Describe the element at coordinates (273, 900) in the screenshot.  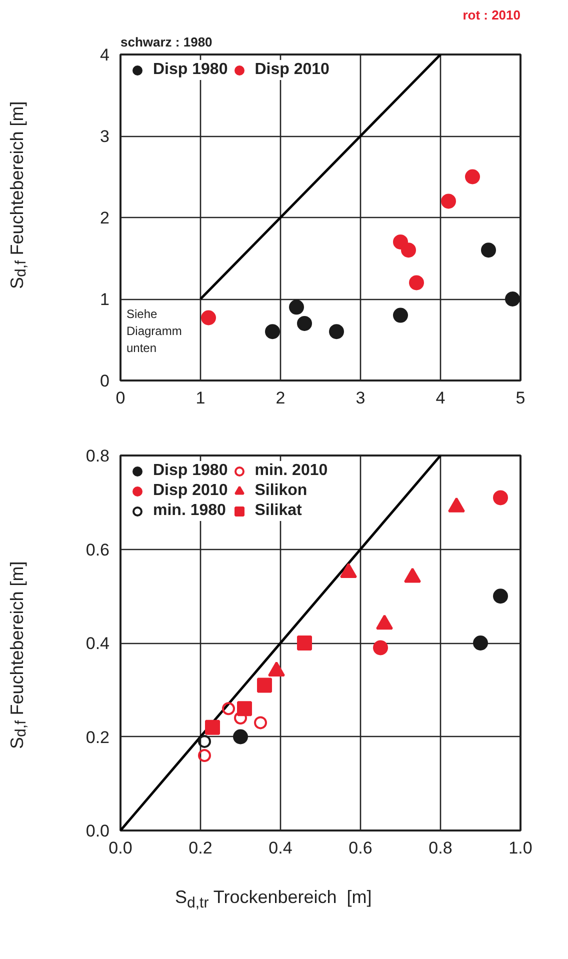
I see `x-axis-title: S$_{d,tr}$ Trockenbereich [m]` at that location.